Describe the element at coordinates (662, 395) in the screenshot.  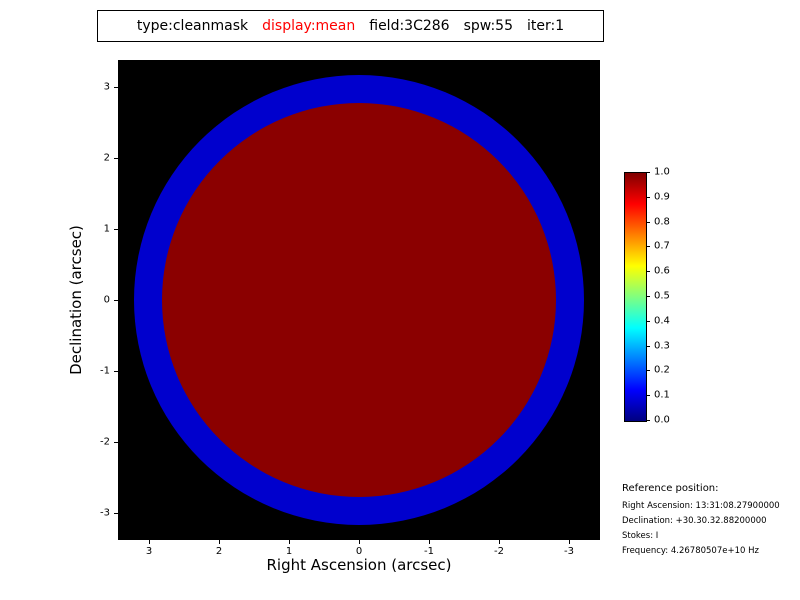
I see `colorbar-label: 0.1` at that location.